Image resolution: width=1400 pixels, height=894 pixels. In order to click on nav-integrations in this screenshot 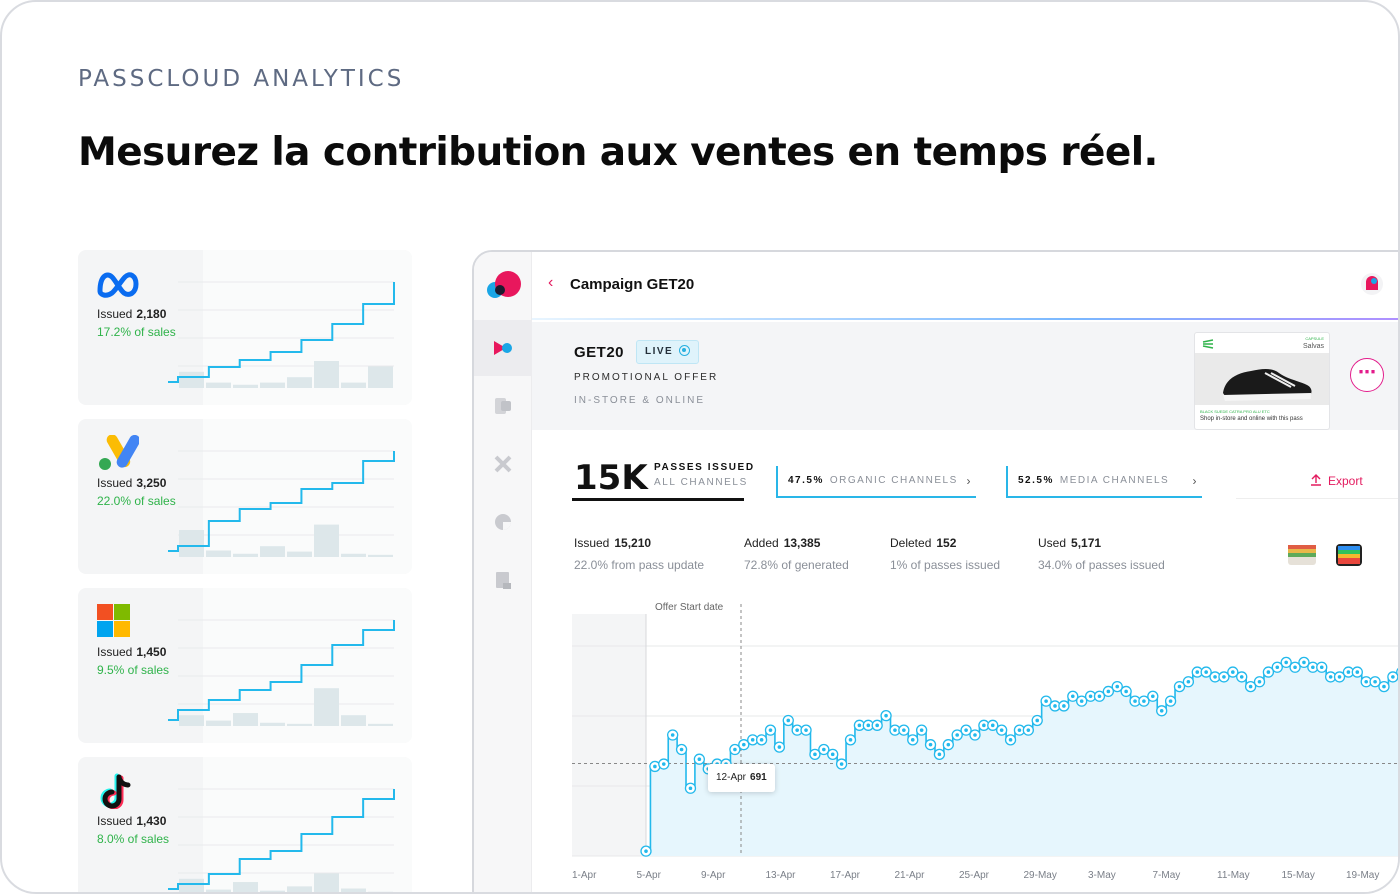, I will do `click(503, 464)`.